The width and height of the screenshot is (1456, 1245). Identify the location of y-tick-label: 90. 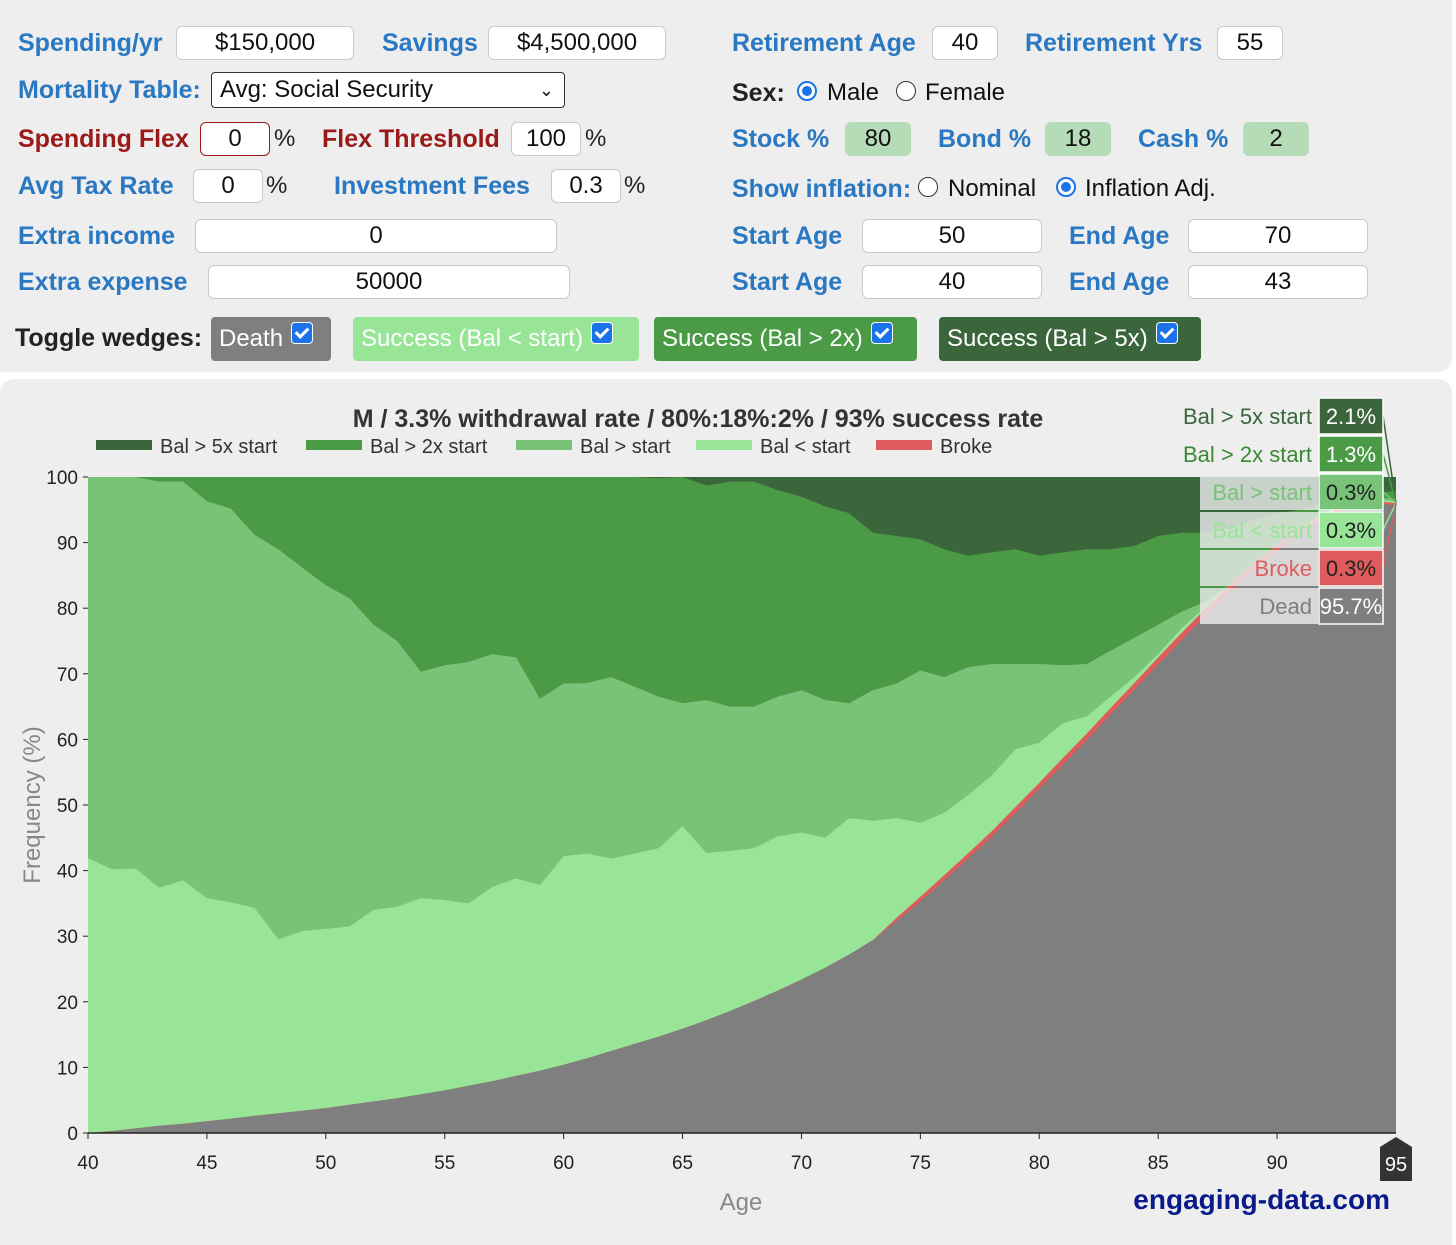
(67, 544).